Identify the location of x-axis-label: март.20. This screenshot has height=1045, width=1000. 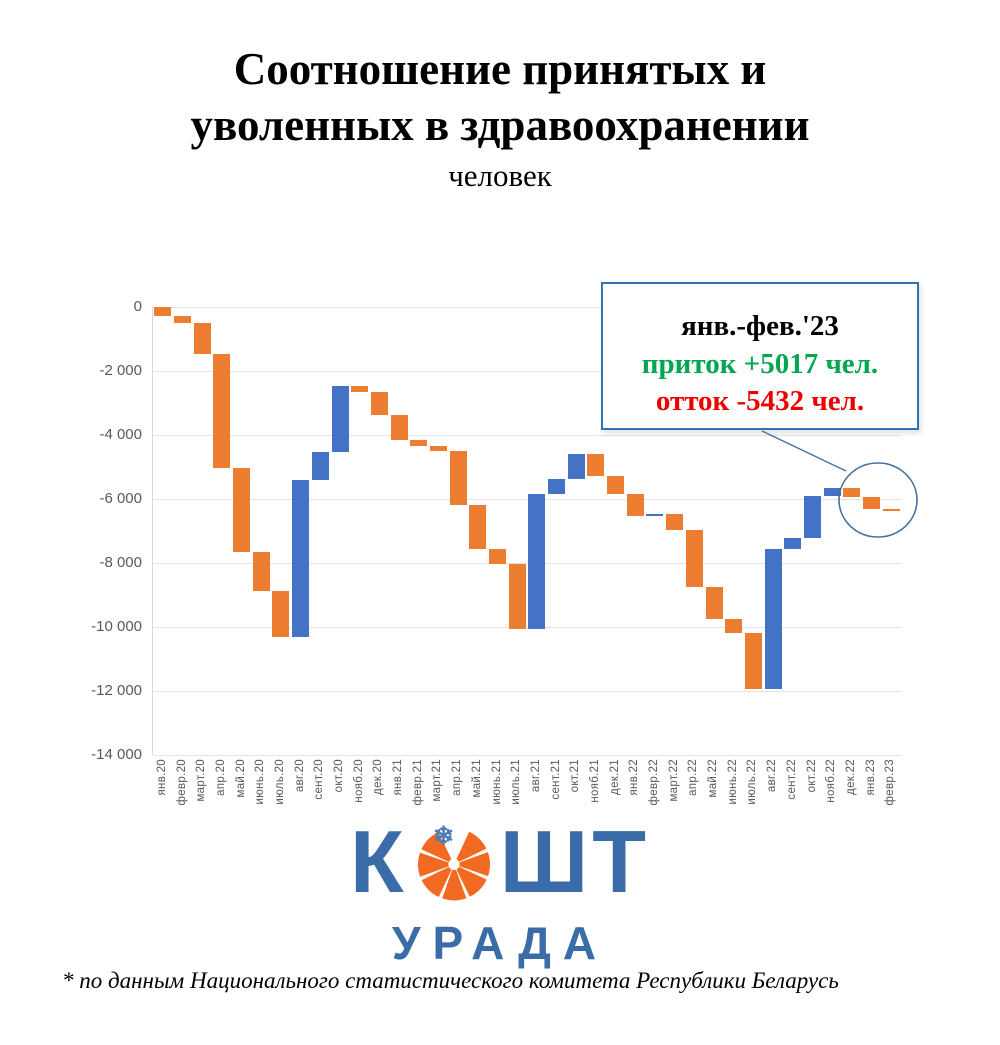
(201, 780).